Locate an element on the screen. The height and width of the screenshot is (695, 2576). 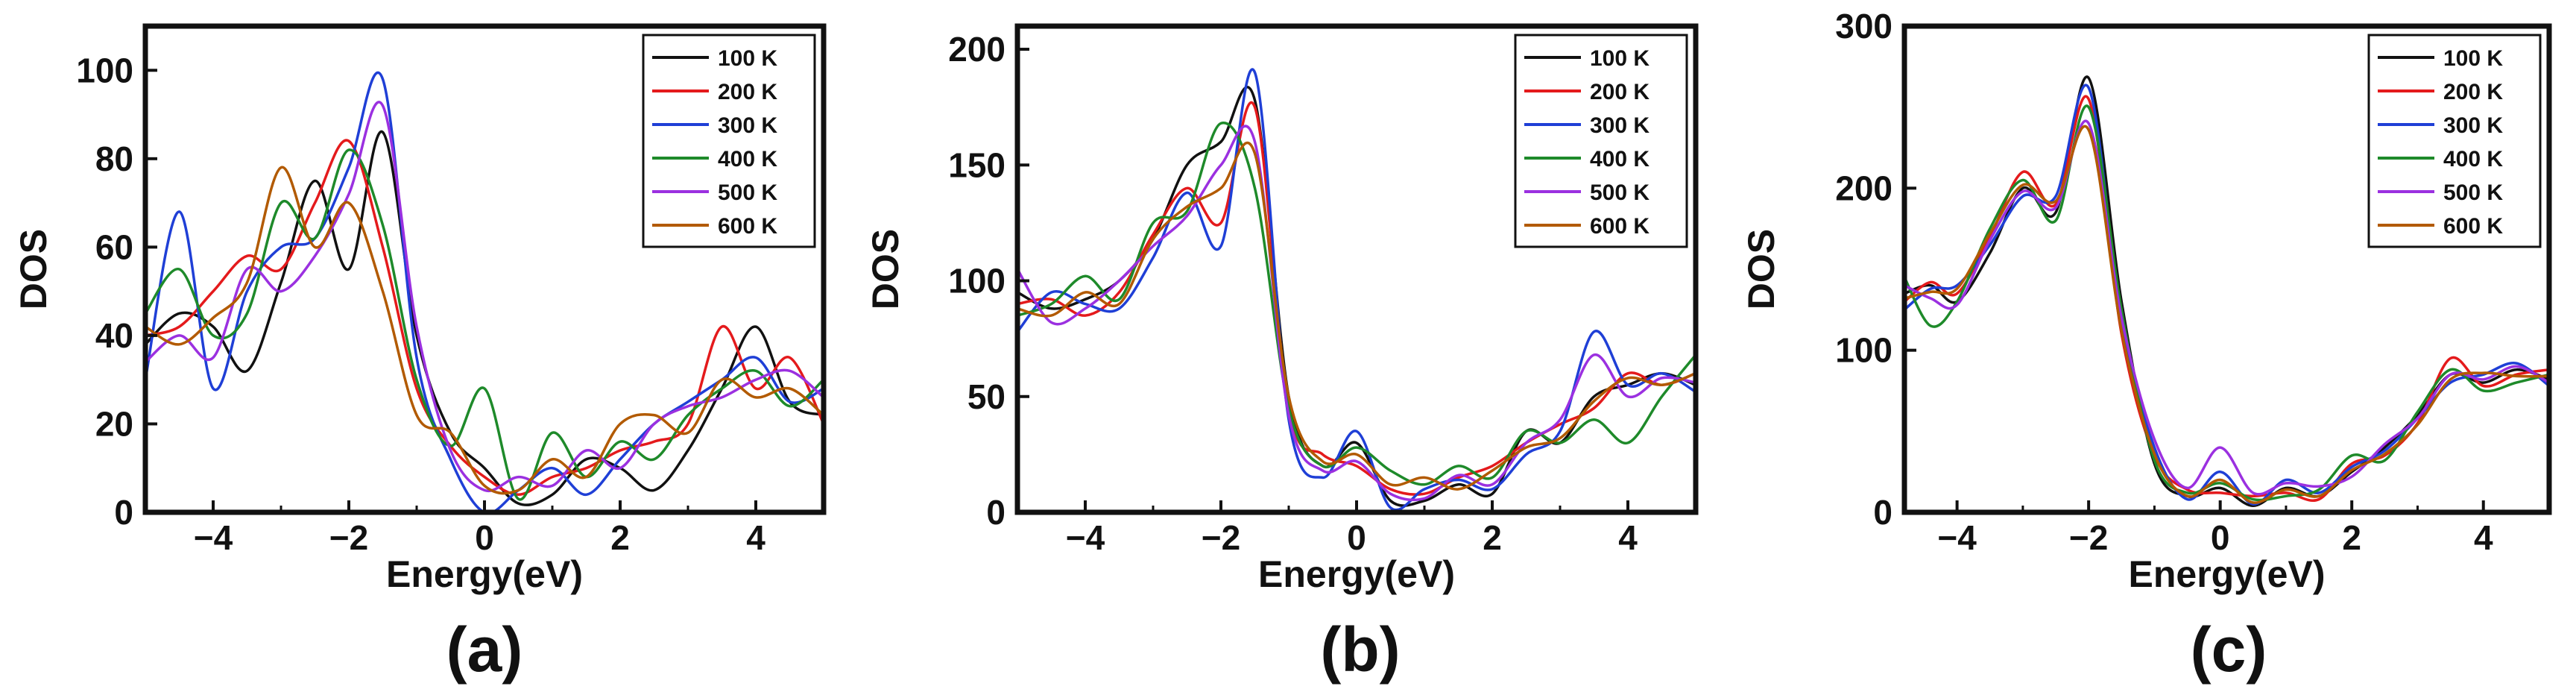
y-tick-label: 300 is located at coordinates (1864, 26).